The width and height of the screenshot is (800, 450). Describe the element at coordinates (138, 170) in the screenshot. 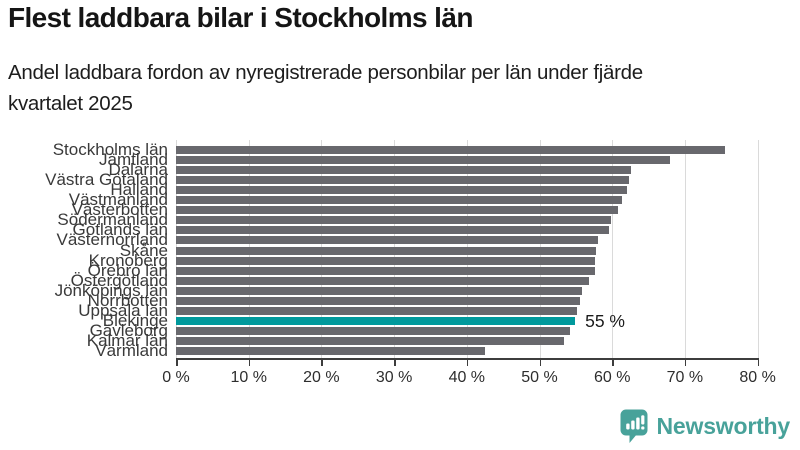

I see `category-label: Dalarna` at that location.